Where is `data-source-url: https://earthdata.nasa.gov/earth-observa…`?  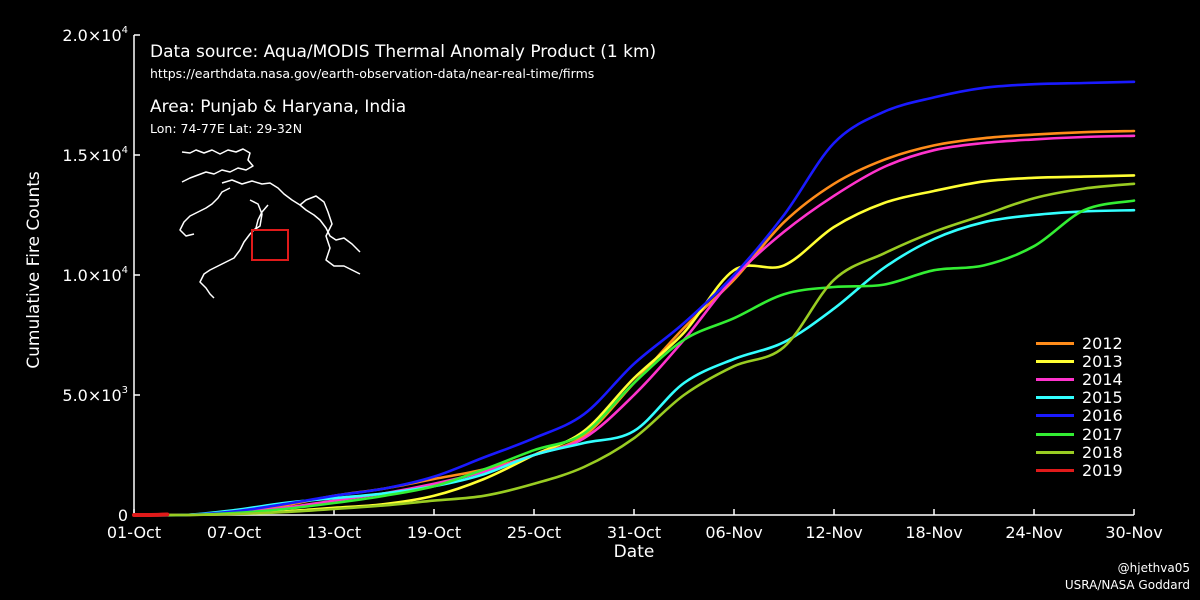
data-source-url: https://earthdata.nasa.gov/earth-observa… is located at coordinates (372, 73).